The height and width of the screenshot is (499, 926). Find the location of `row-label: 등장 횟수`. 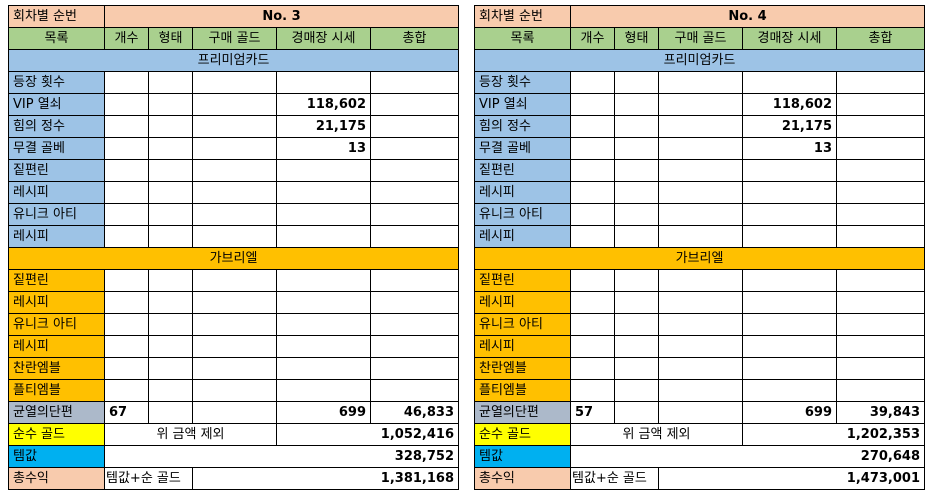

row-label: 등장 횟수 is located at coordinates (522, 82).